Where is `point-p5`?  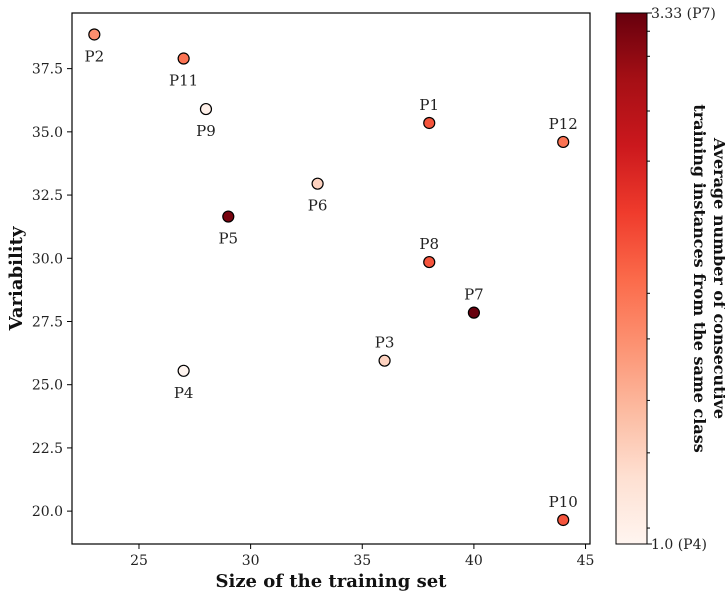
point-p5 is located at coordinates (228, 216).